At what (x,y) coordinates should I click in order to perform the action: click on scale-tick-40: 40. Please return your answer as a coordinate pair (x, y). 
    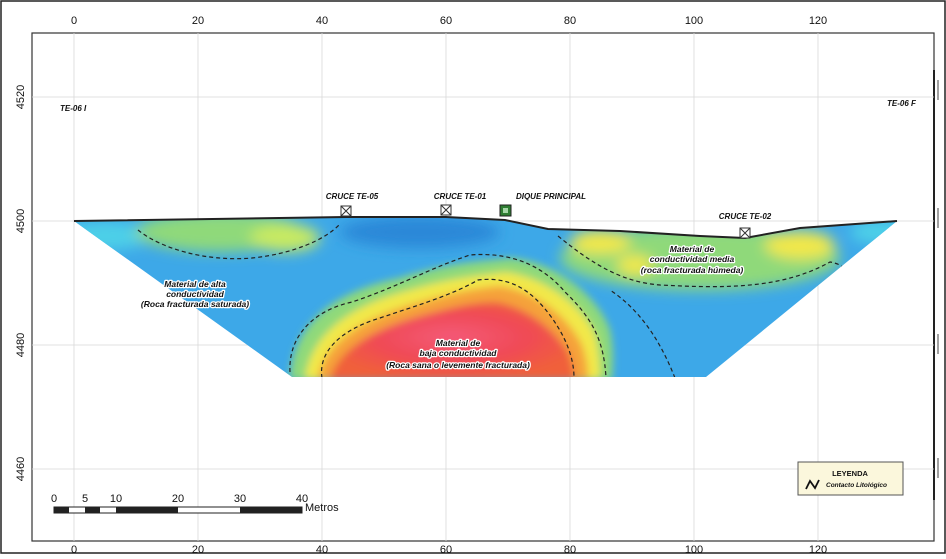
    Looking at the image, I should click on (302, 499).